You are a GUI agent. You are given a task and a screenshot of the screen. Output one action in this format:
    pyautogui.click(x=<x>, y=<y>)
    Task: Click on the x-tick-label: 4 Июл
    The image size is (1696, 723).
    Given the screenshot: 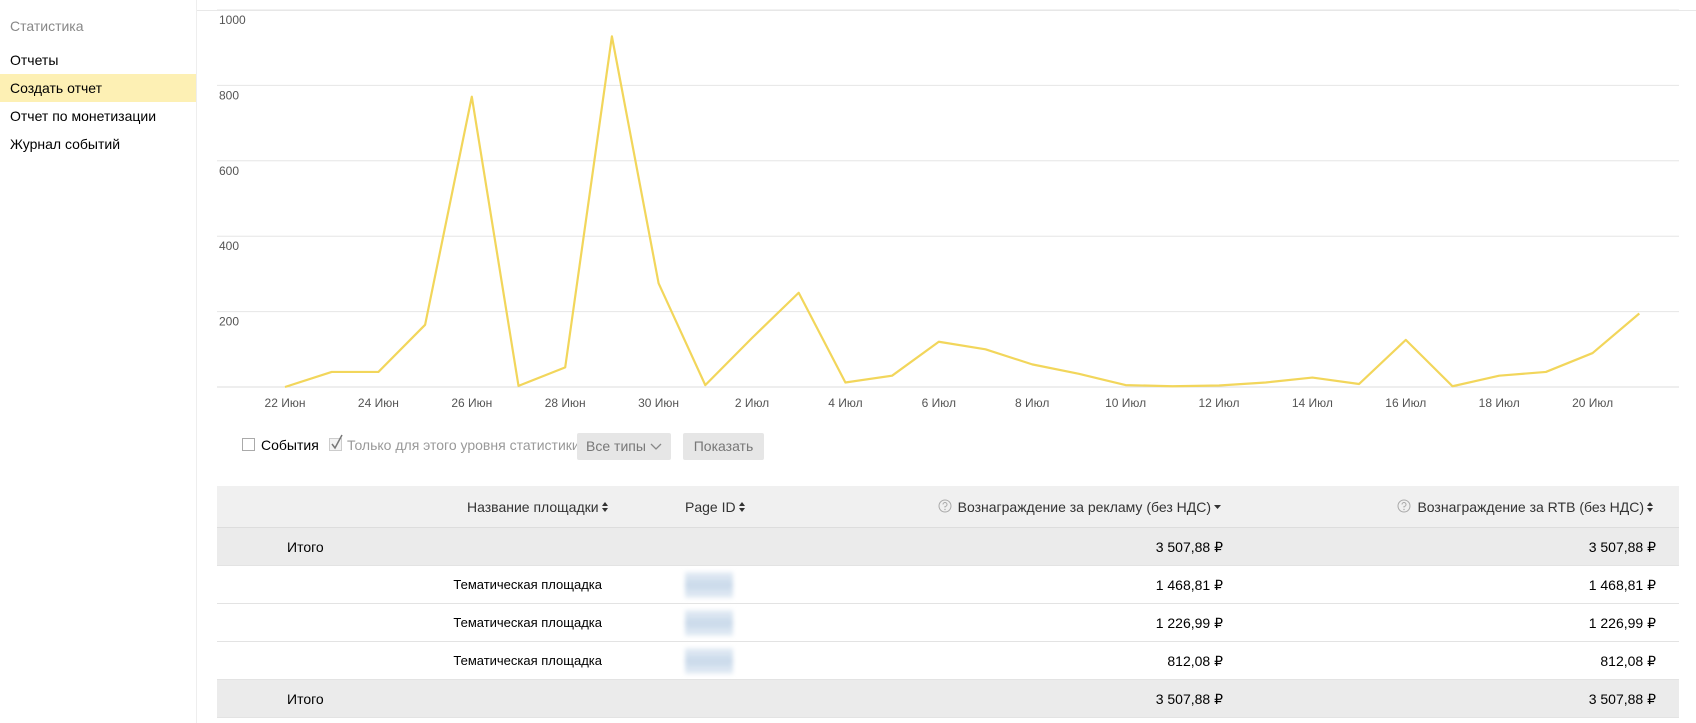 What is the action you would take?
    pyautogui.click(x=845, y=403)
    